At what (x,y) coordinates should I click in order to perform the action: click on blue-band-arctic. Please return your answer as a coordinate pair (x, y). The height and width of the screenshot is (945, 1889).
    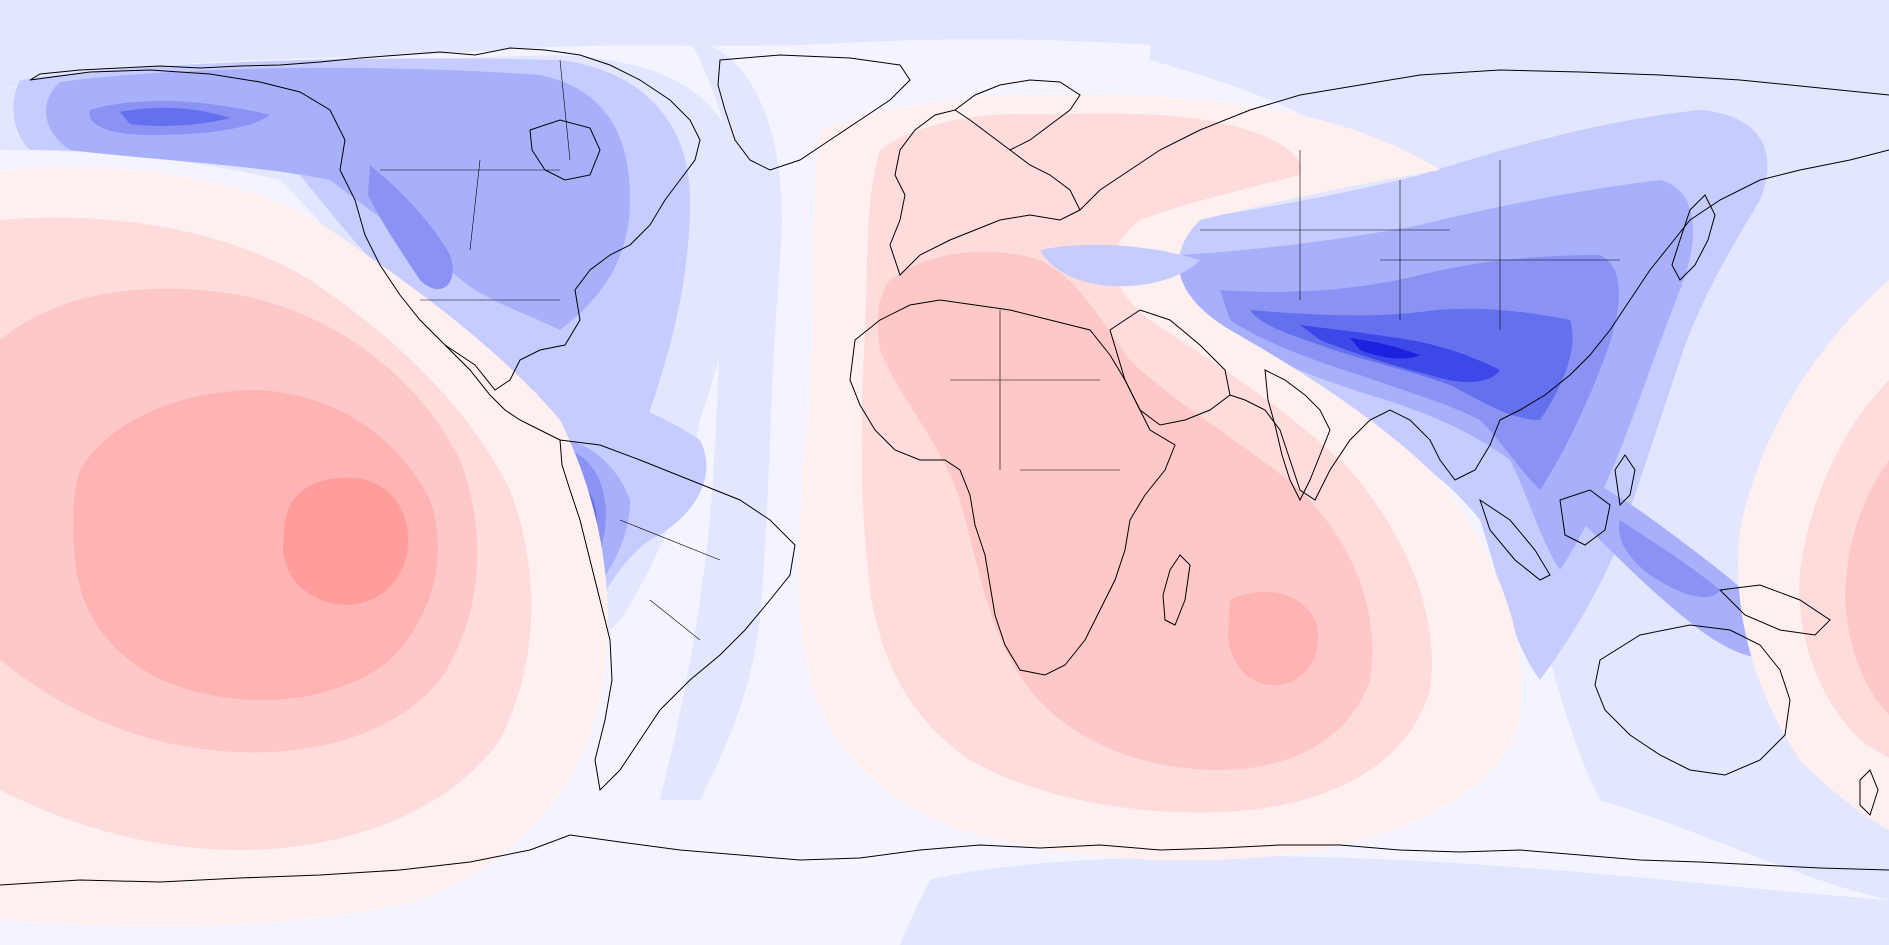
    Looking at the image, I should click on (944, 55).